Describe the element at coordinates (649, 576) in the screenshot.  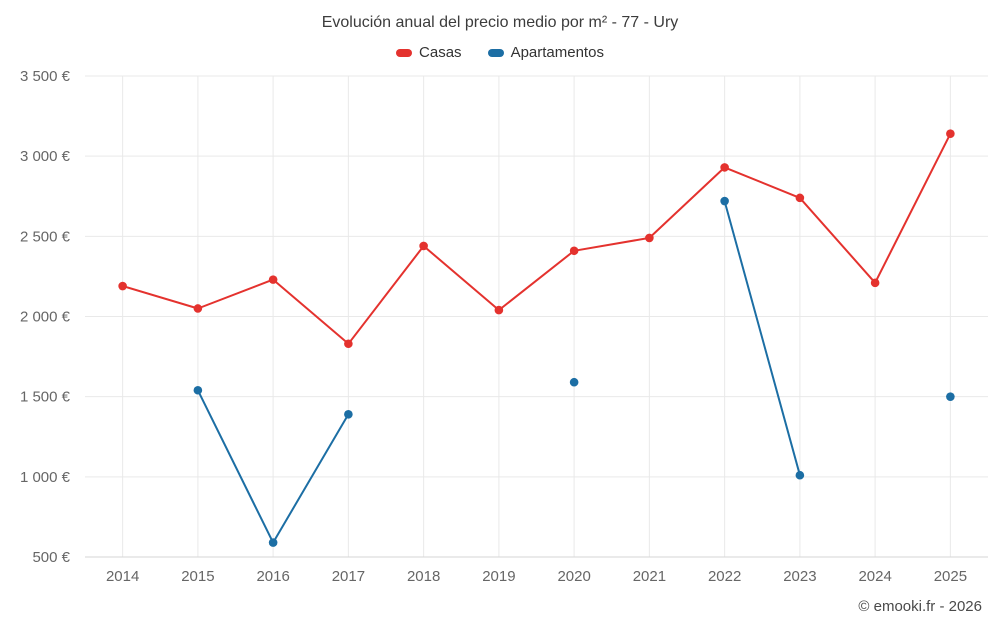
I see `x-axis-tick-label: 2021` at that location.